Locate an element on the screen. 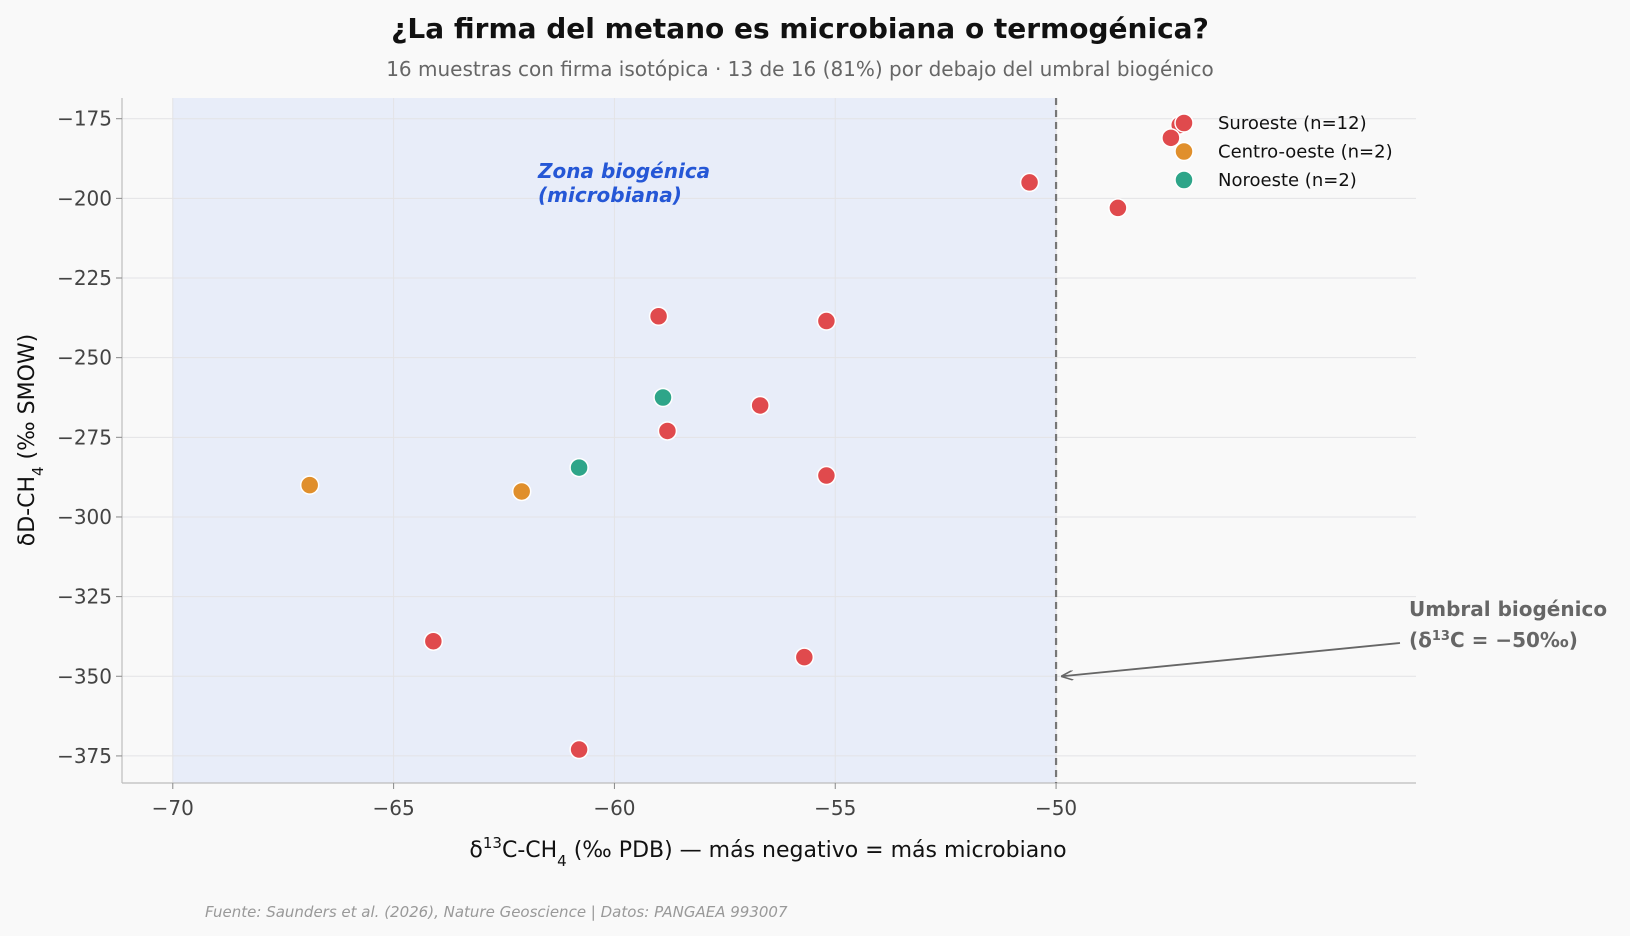 This screenshot has width=1630, height=936. x-tick-label: −60 is located at coordinates (614, 808).